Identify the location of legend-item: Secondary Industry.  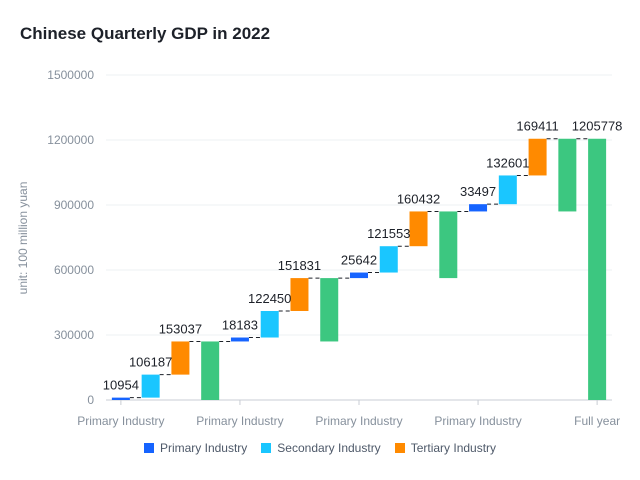
(321, 448).